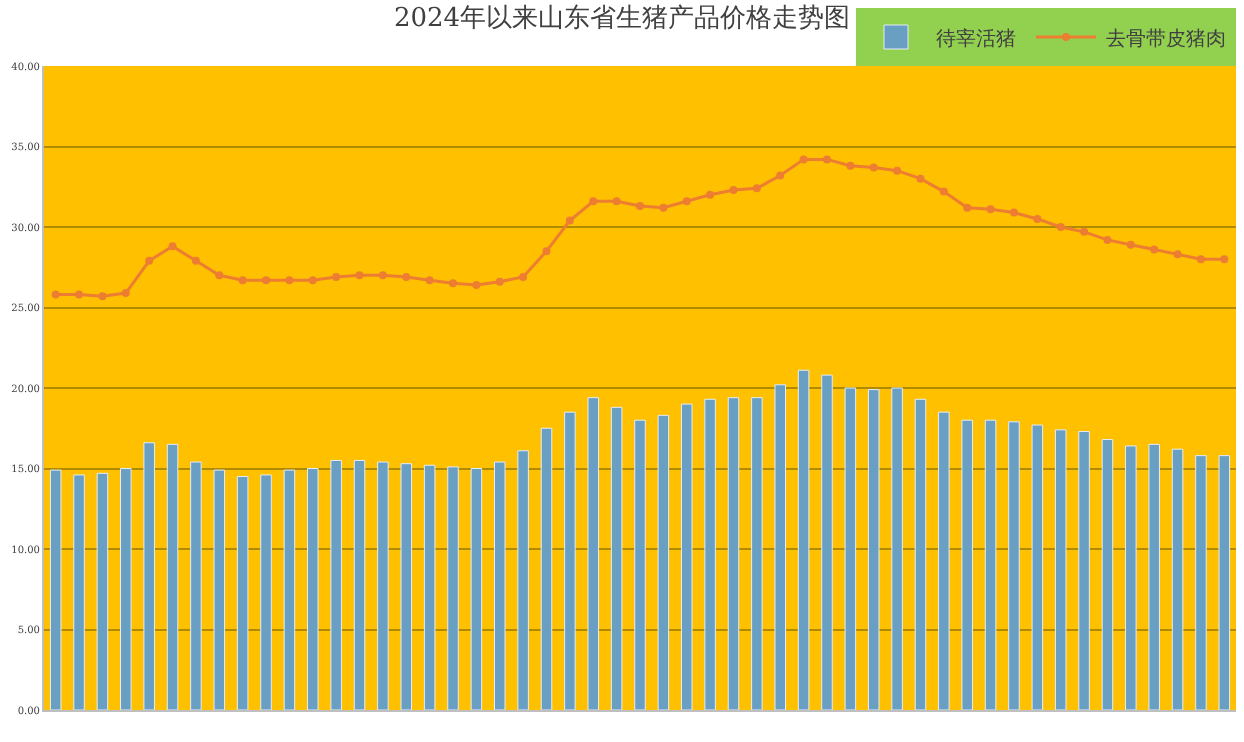 This screenshot has width=1244, height=742. What do you see at coordinates (976, 38) in the screenshot?
I see `legend-label: 待宰活猪` at bounding box center [976, 38].